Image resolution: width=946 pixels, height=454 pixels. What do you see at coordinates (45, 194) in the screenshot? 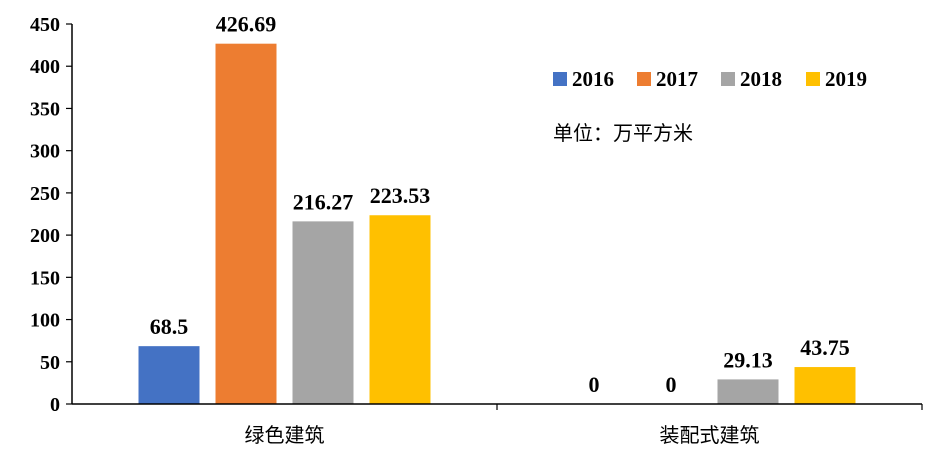
I see `y-tick-label: 250` at bounding box center [45, 194].